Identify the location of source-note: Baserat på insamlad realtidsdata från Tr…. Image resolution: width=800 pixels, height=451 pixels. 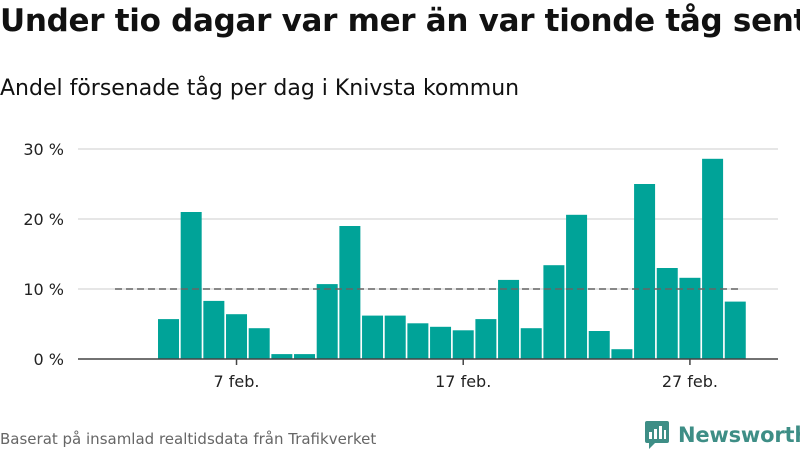
(188, 439).